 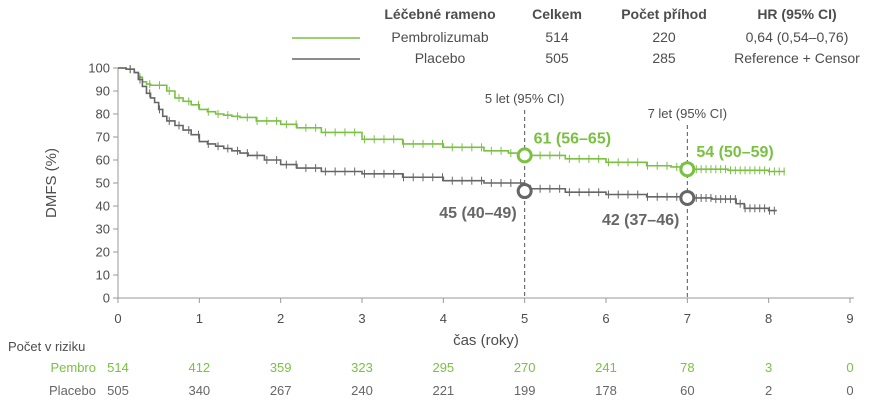 What do you see at coordinates (687, 113) in the screenshot?
I see `landmark-label-7: 7 let (95% CI)` at bounding box center [687, 113].